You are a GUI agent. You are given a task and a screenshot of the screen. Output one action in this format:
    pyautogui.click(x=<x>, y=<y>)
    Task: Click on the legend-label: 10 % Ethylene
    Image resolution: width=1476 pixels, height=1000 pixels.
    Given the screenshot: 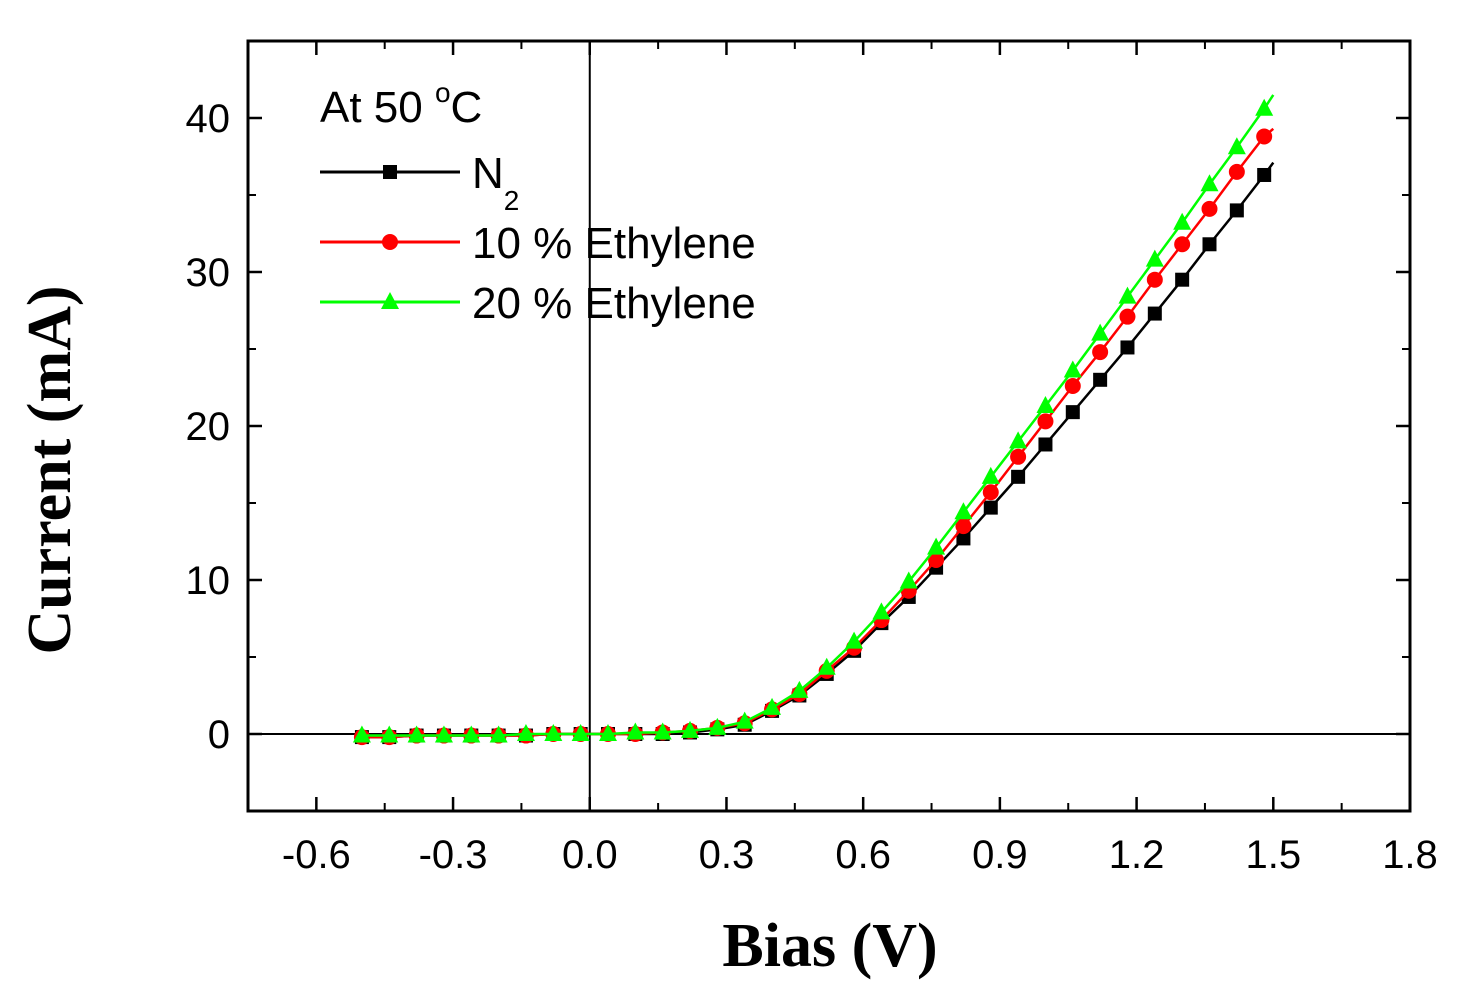 What is the action you would take?
    pyautogui.click(x=614, y=243)
    